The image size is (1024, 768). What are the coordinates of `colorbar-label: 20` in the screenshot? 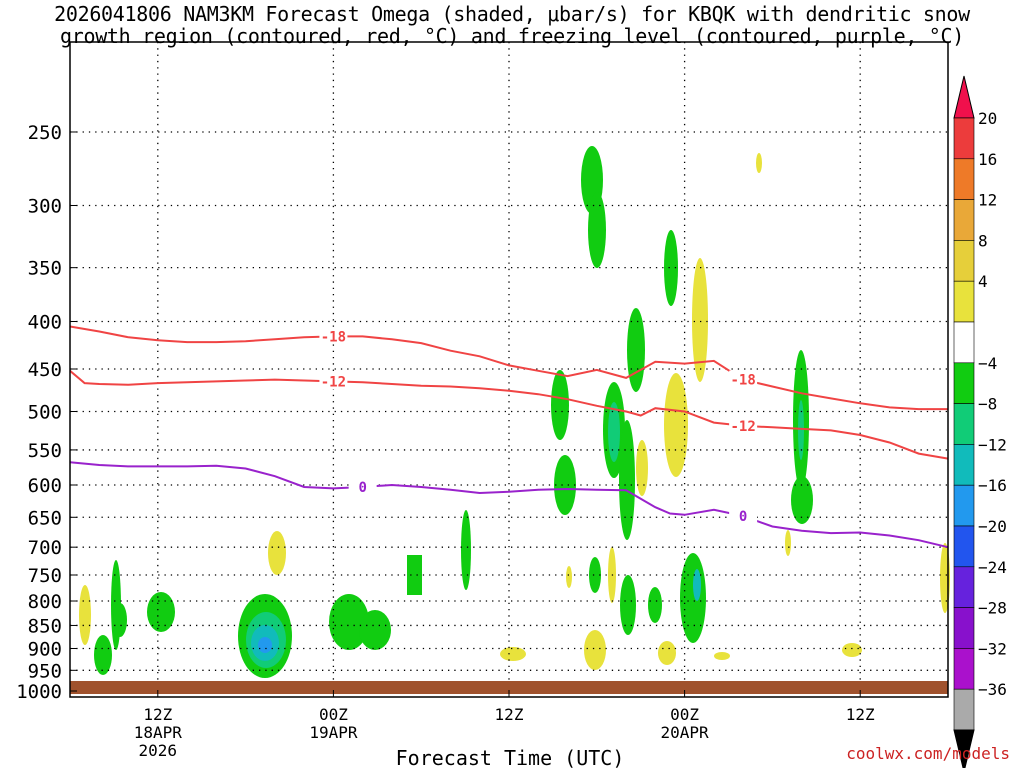 It's located at (987, 118).